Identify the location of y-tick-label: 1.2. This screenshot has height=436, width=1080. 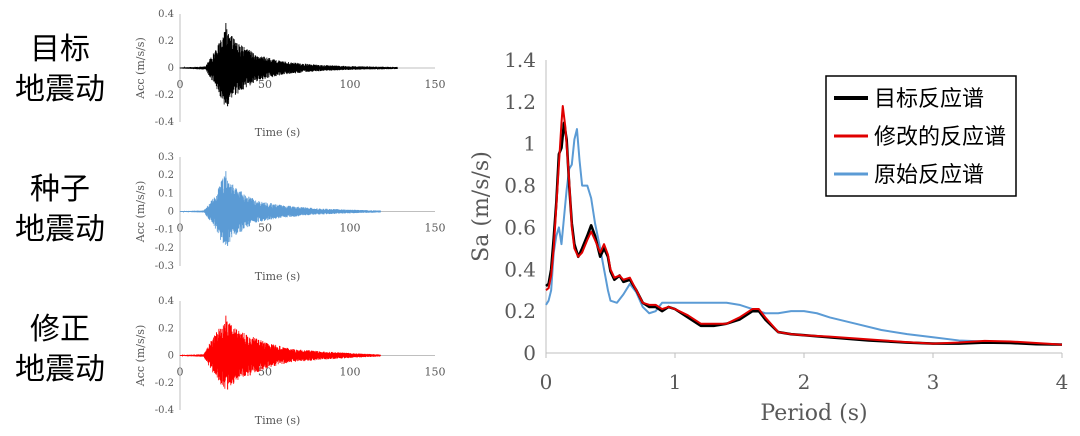
(520, 102).